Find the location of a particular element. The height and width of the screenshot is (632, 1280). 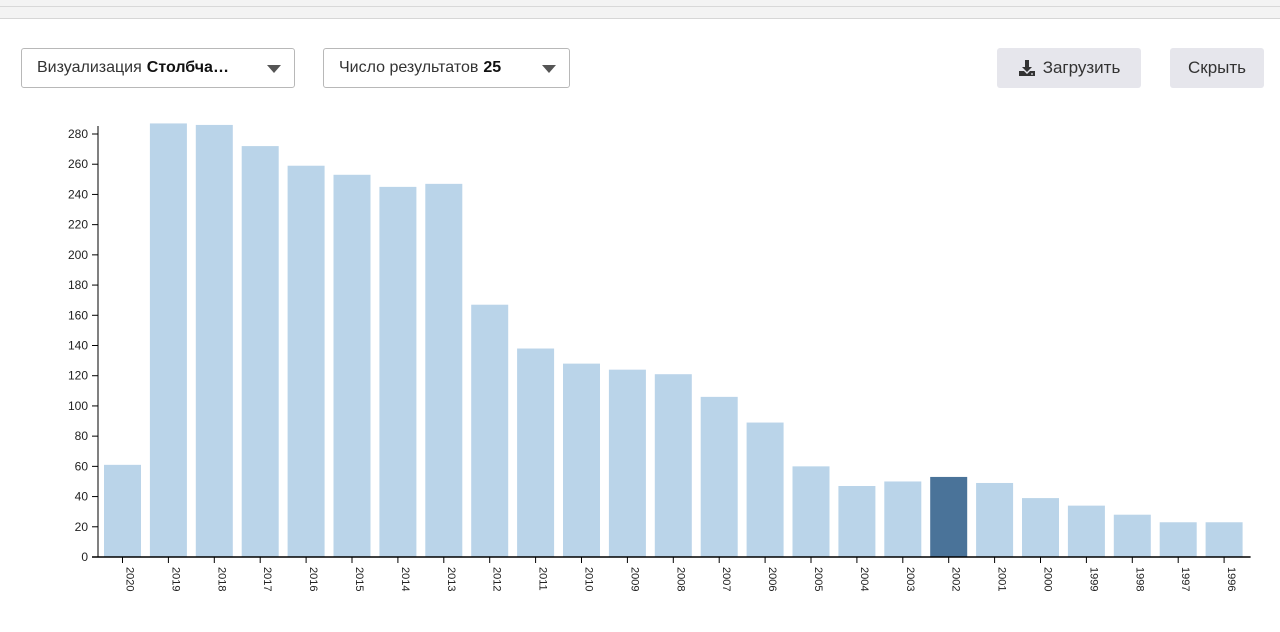

x-tick-label: 2007 is located at coordinates (726, 579).